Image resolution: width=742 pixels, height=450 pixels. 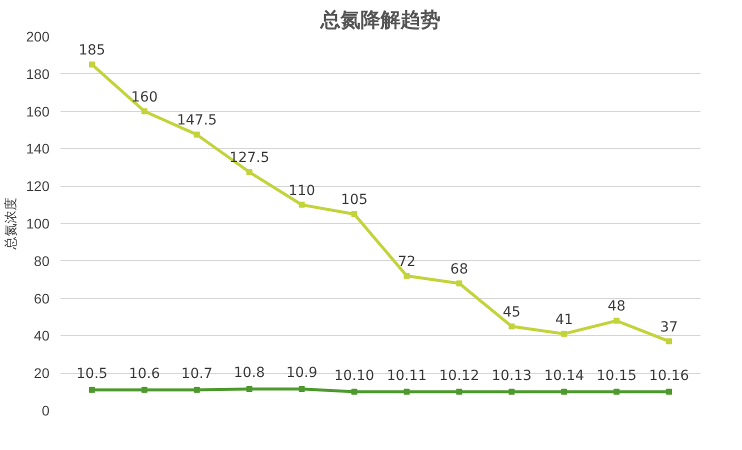 I want to click on x-tick-label: 10.11, so click(x=406, y=376).